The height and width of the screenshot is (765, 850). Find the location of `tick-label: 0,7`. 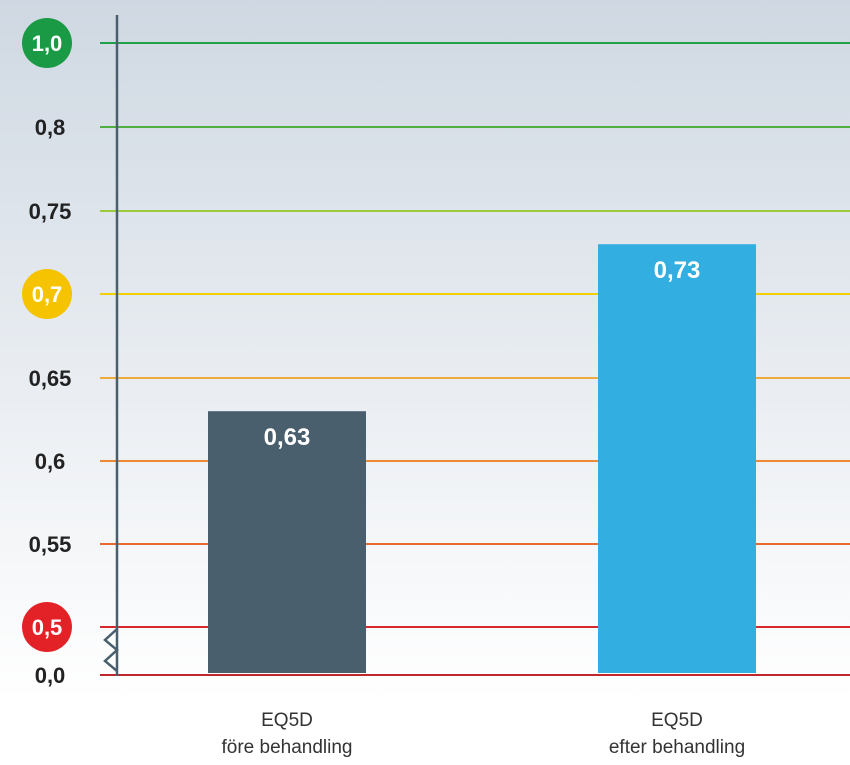

tick-label: 0,7 is located at coordinates (47, 294).